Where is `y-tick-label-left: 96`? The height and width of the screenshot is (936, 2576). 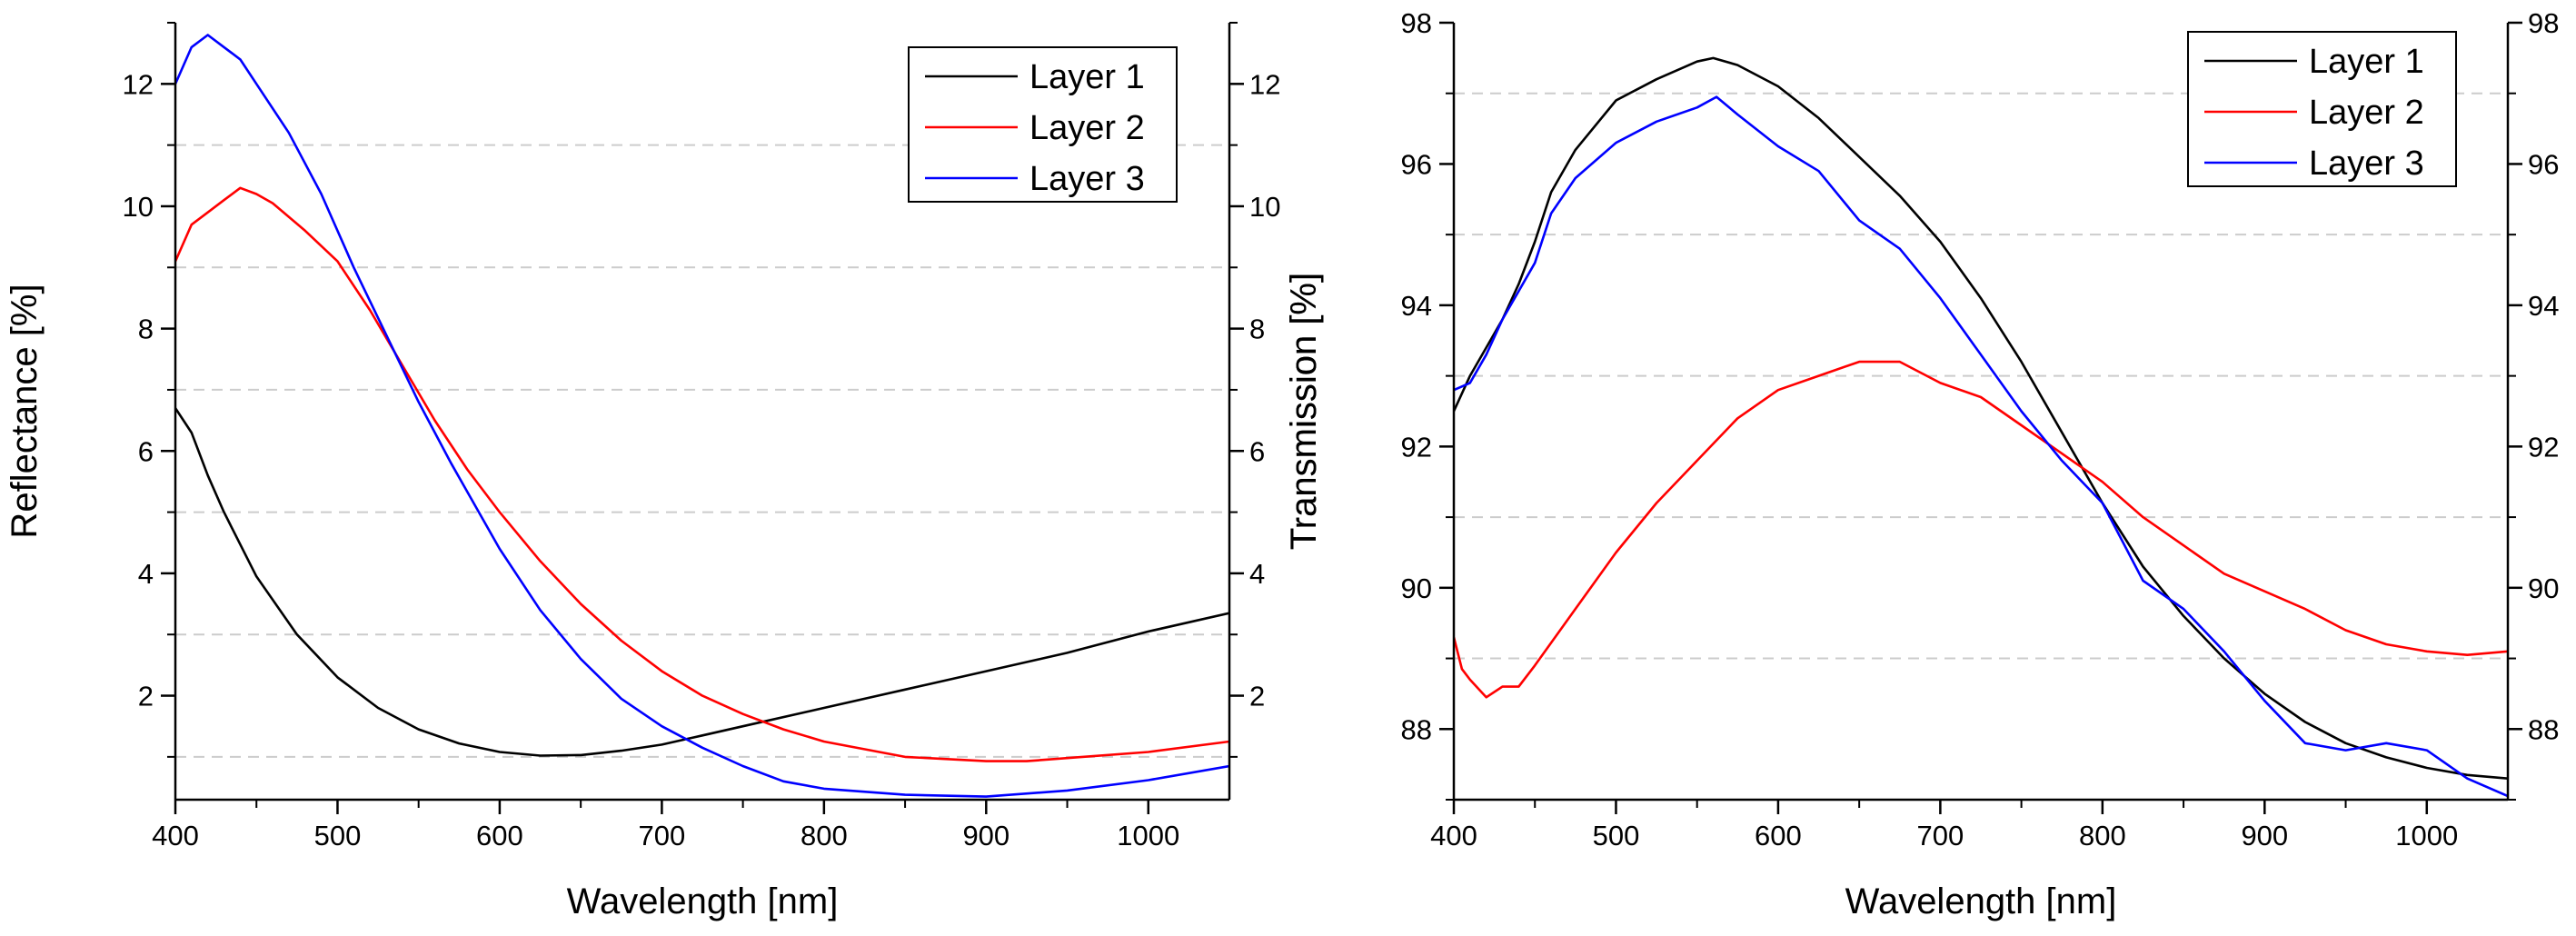 y-tick-label-left: 96 is located at coordinates (1416, 164).